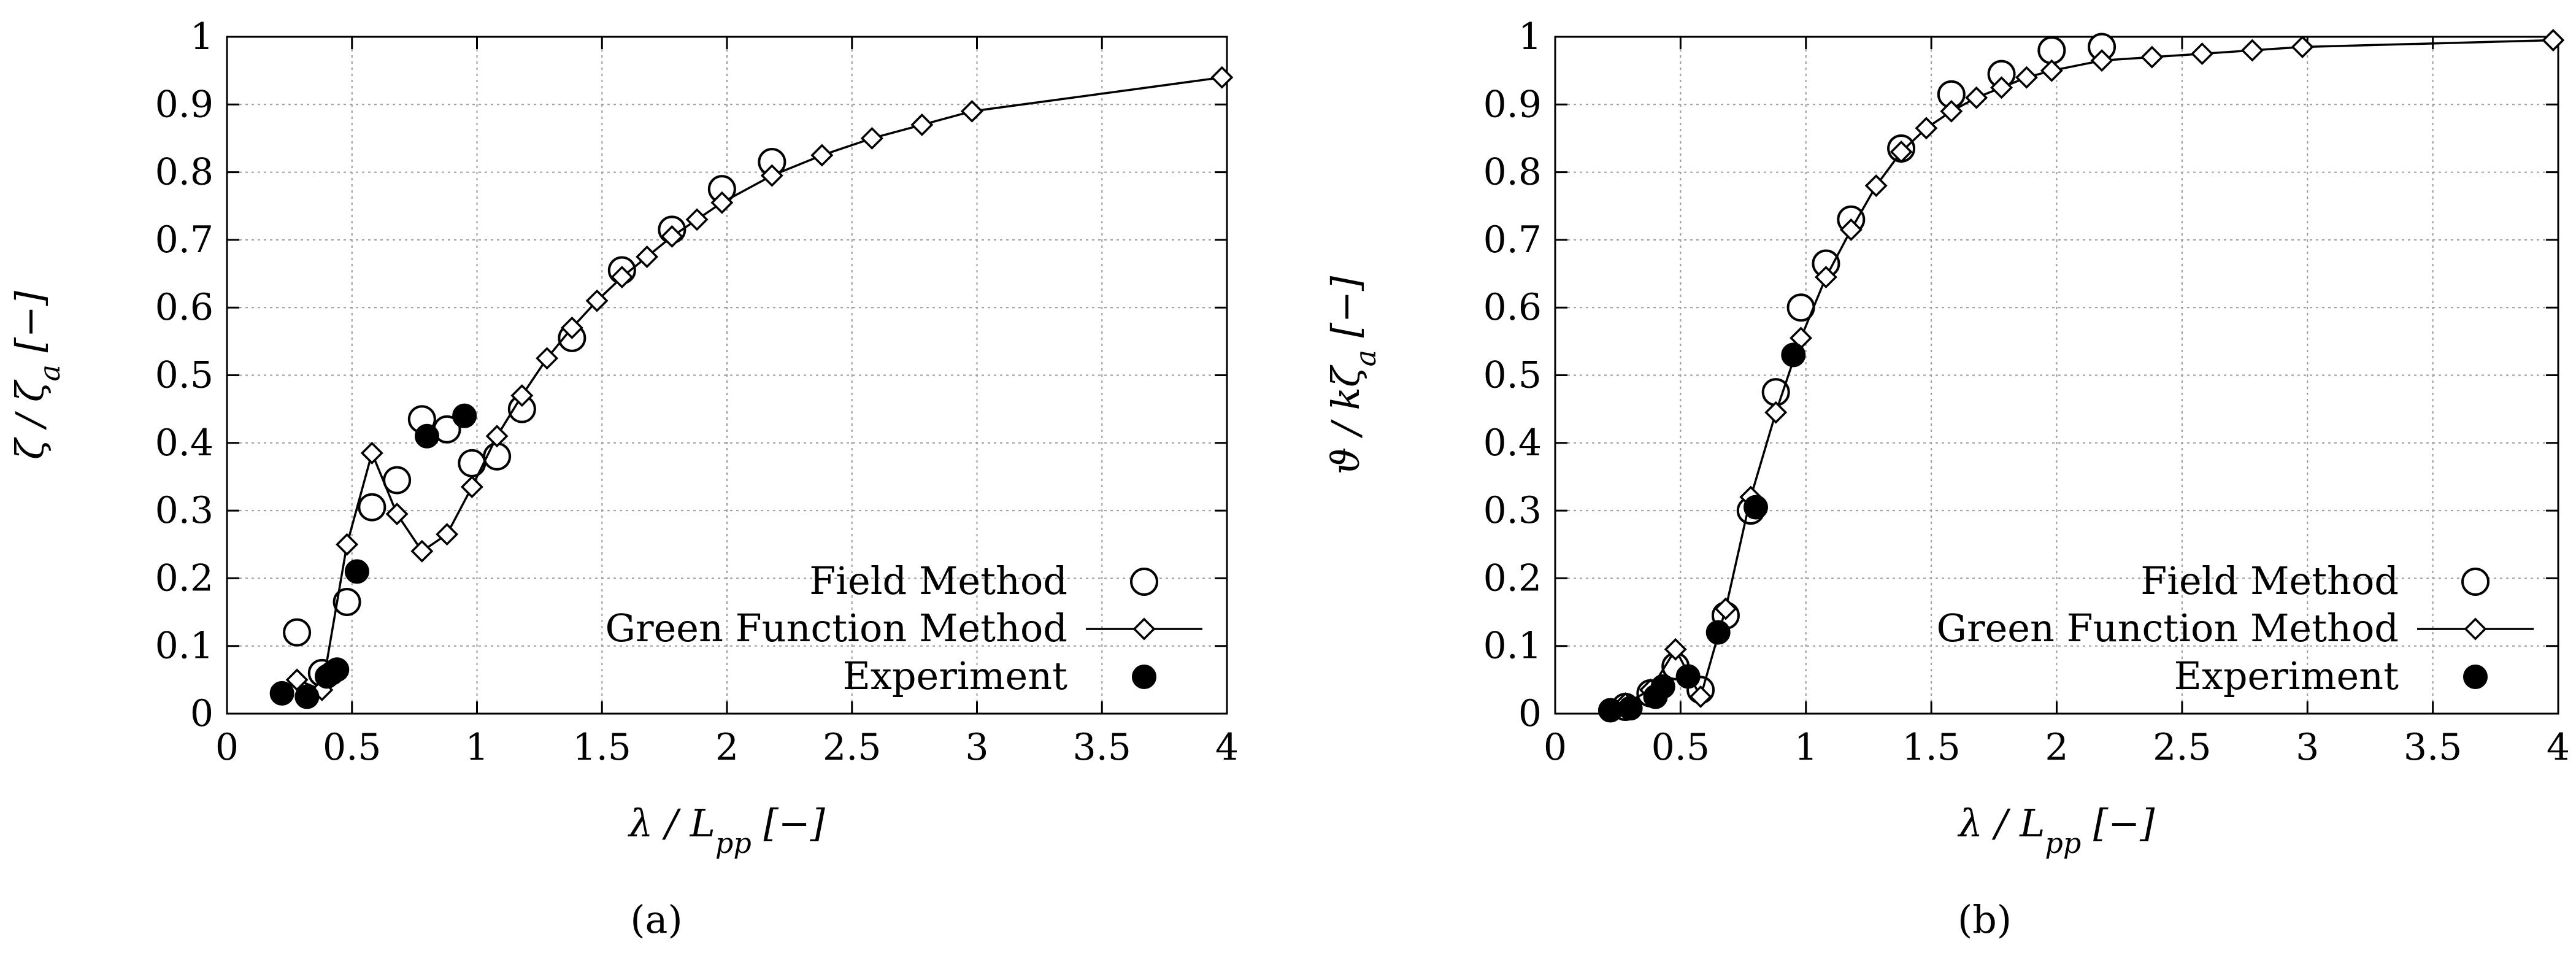 The width and height of the screenshot is (2576, 964). Describe the element at coordinates (184, 240) in the screenshot. I see `y-tick-label: 0.7` at that location.